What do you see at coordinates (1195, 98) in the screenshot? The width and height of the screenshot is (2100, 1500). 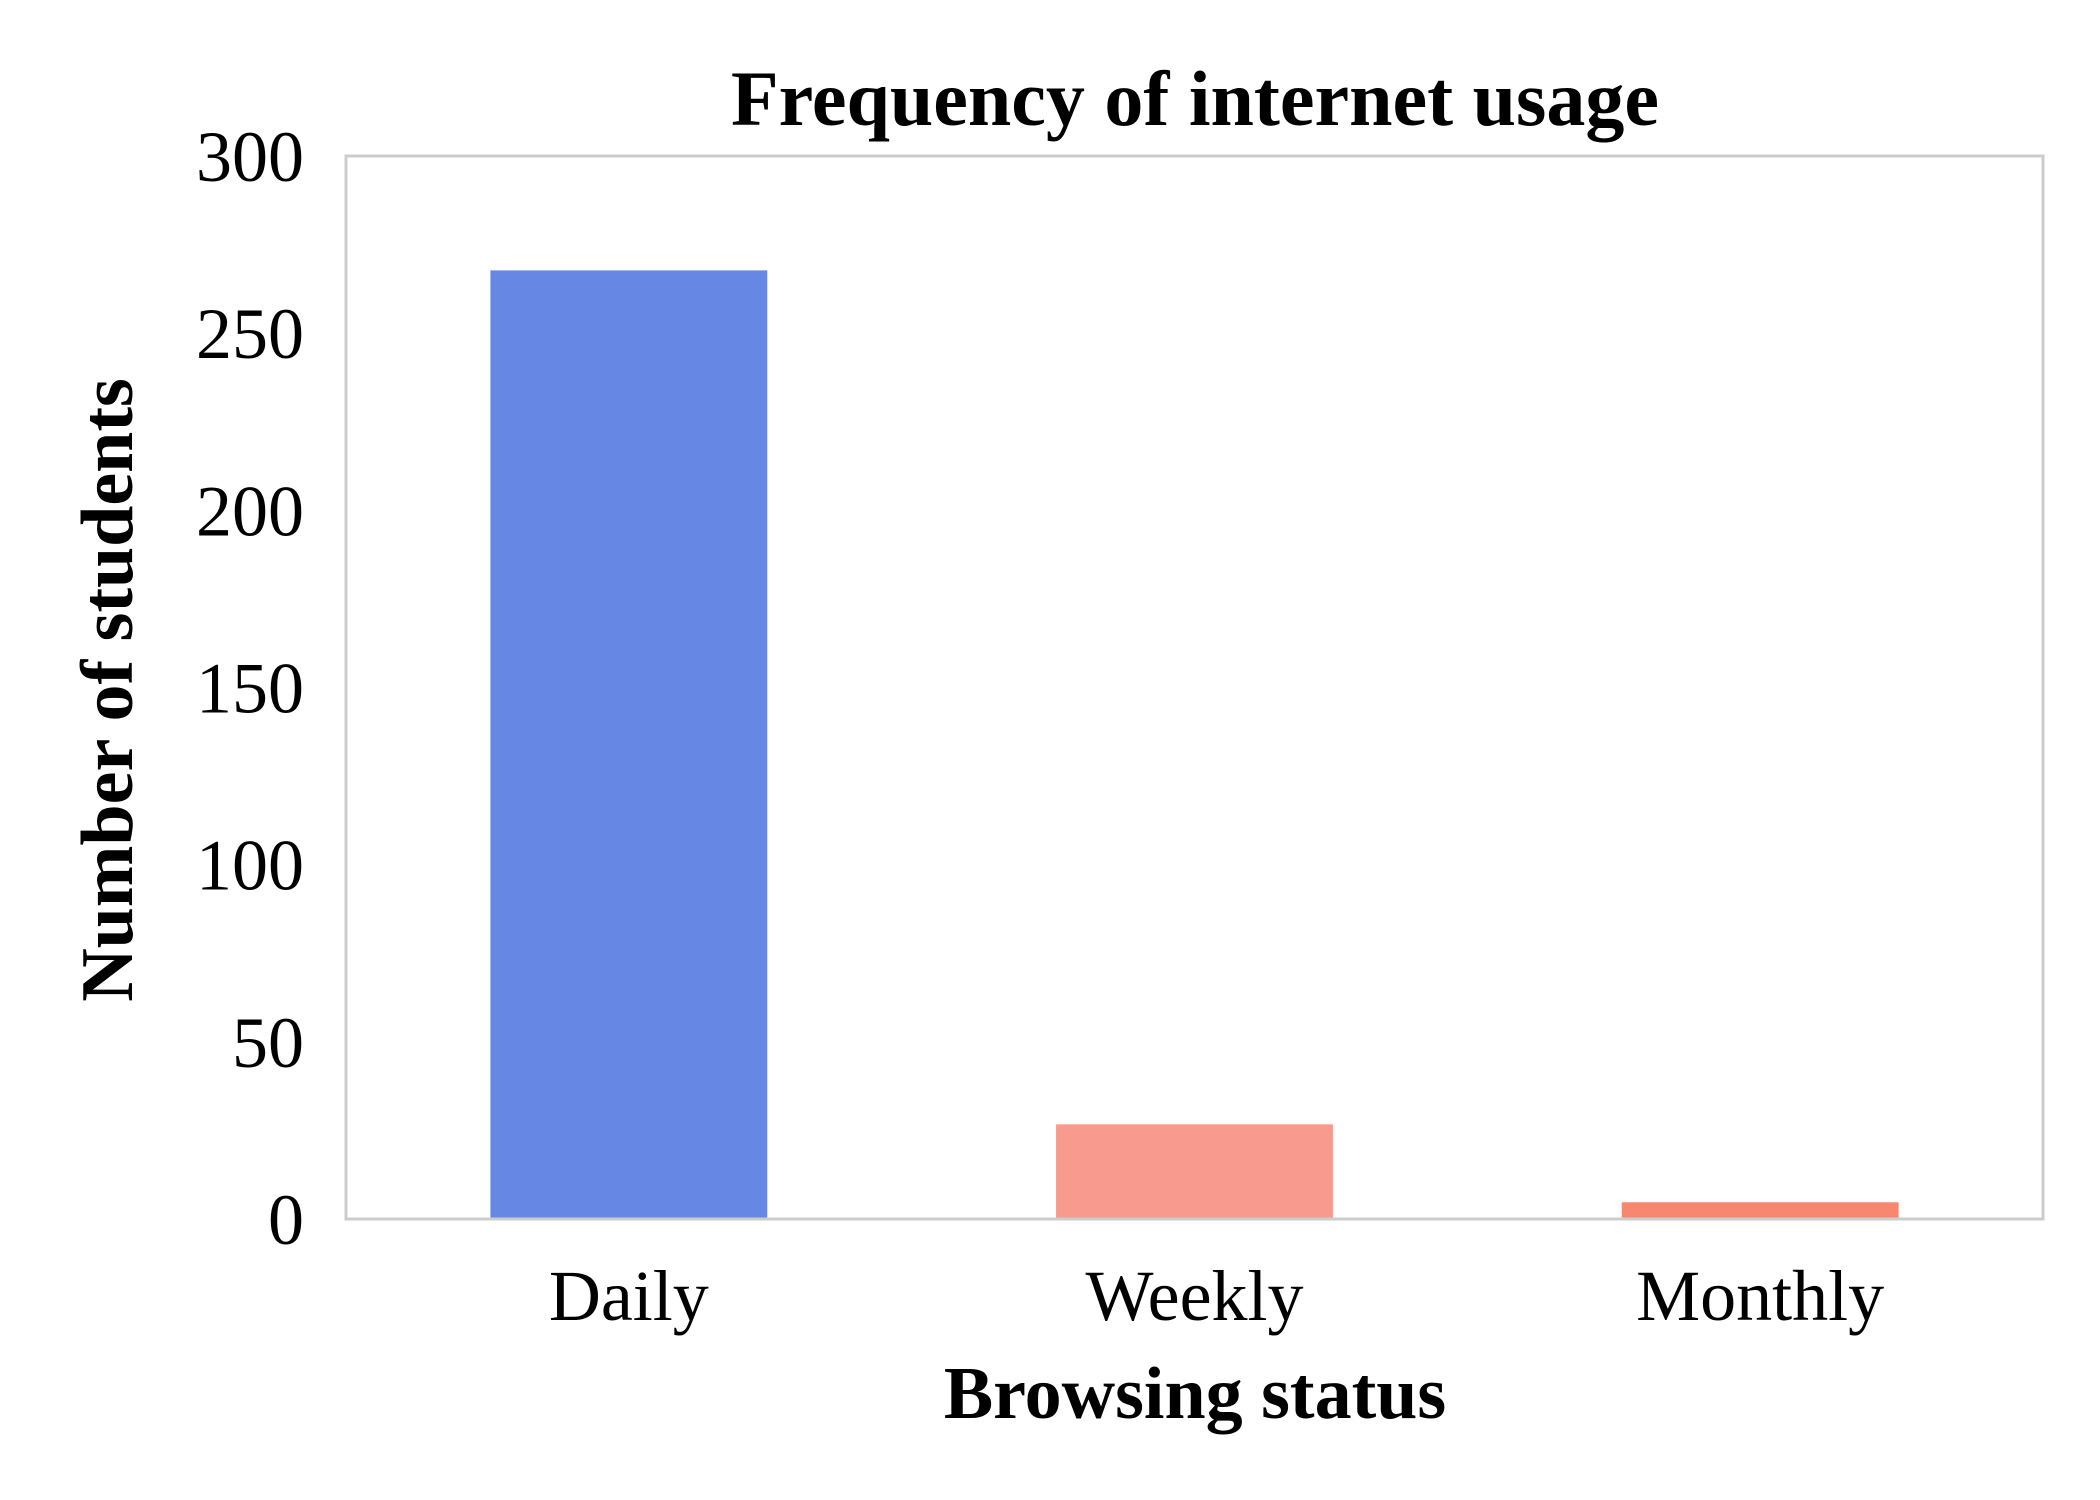 I see `chart-title: Frequency of internet usage` at bounding box center [1195, 98].